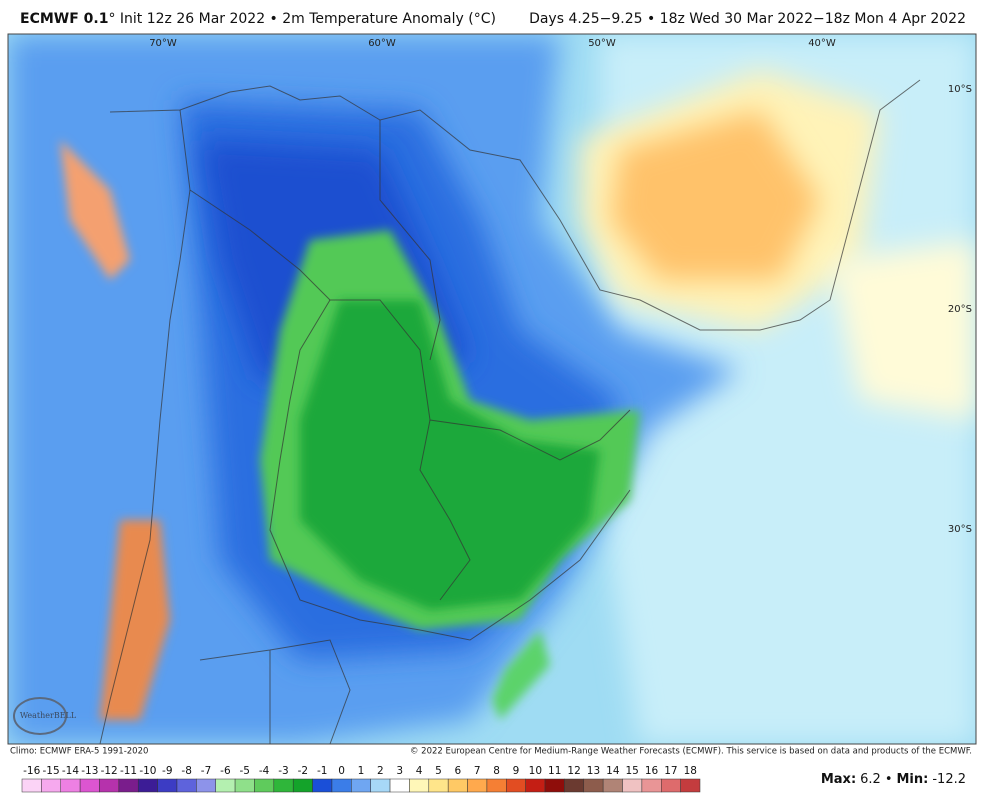  I want to click on colorbar-label: 7, so click(477, 771).